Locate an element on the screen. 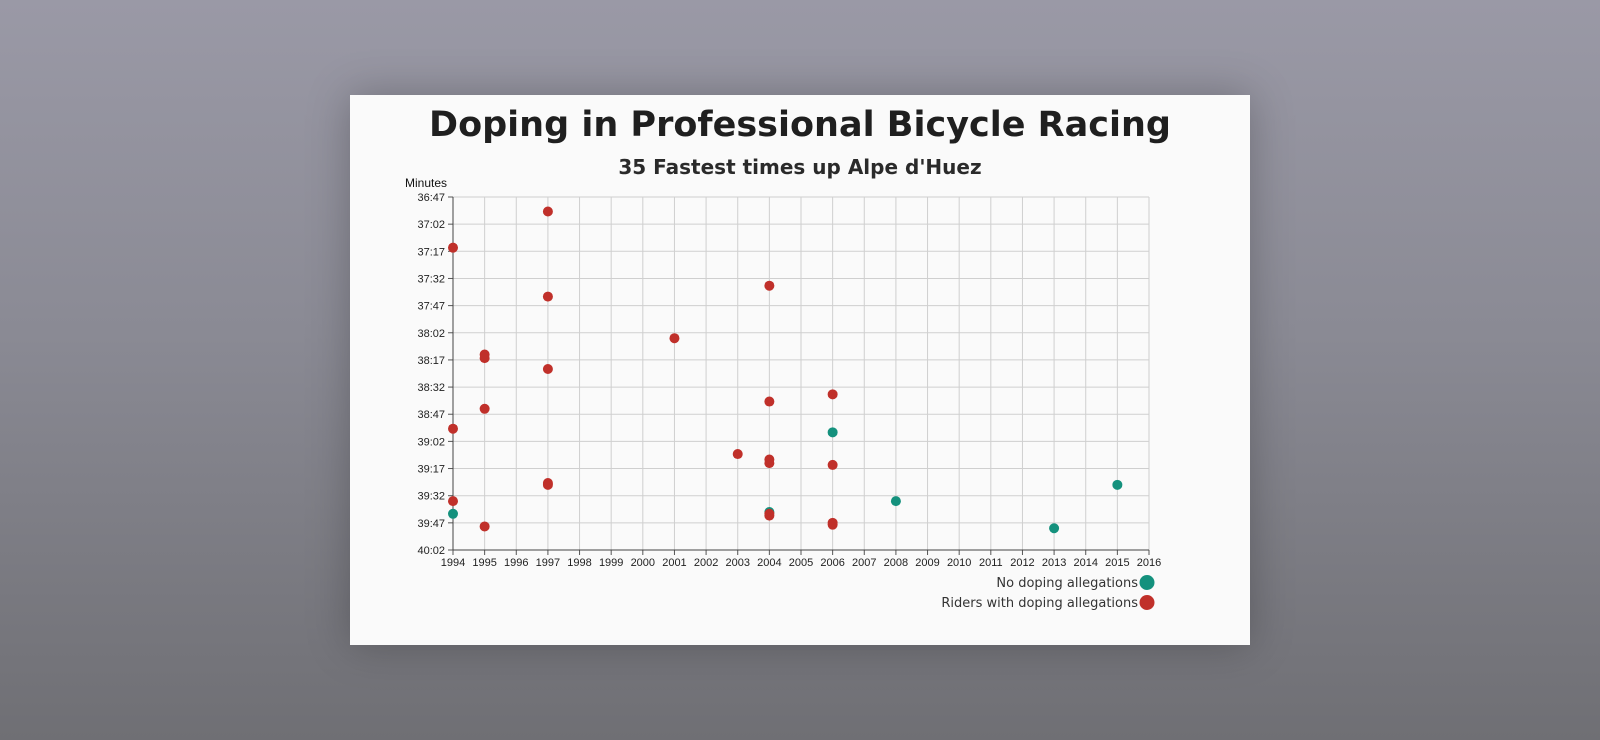 The width and height of the screenshot is (1600, 740). x-tick-label: 1994 is located at coordinates (453, 563).